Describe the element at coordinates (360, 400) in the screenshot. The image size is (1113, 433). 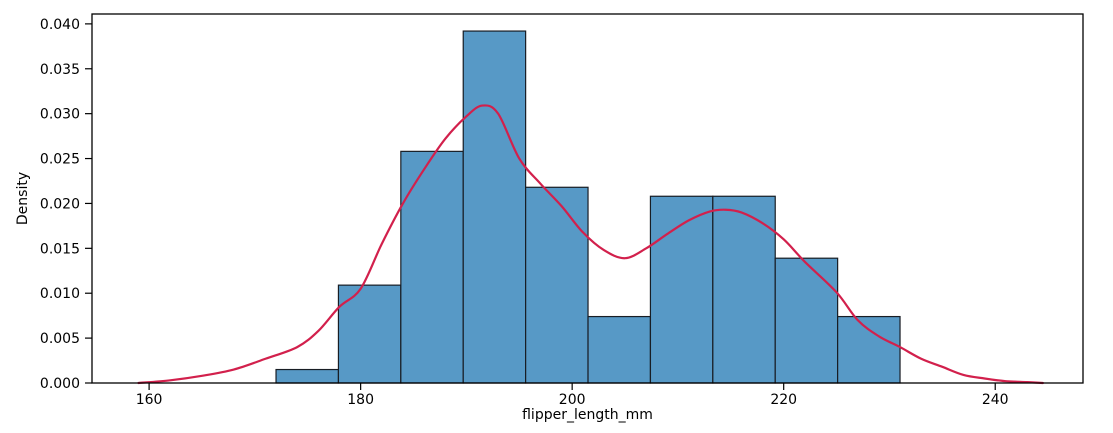
I see `x-tick-label: 180` at that location.